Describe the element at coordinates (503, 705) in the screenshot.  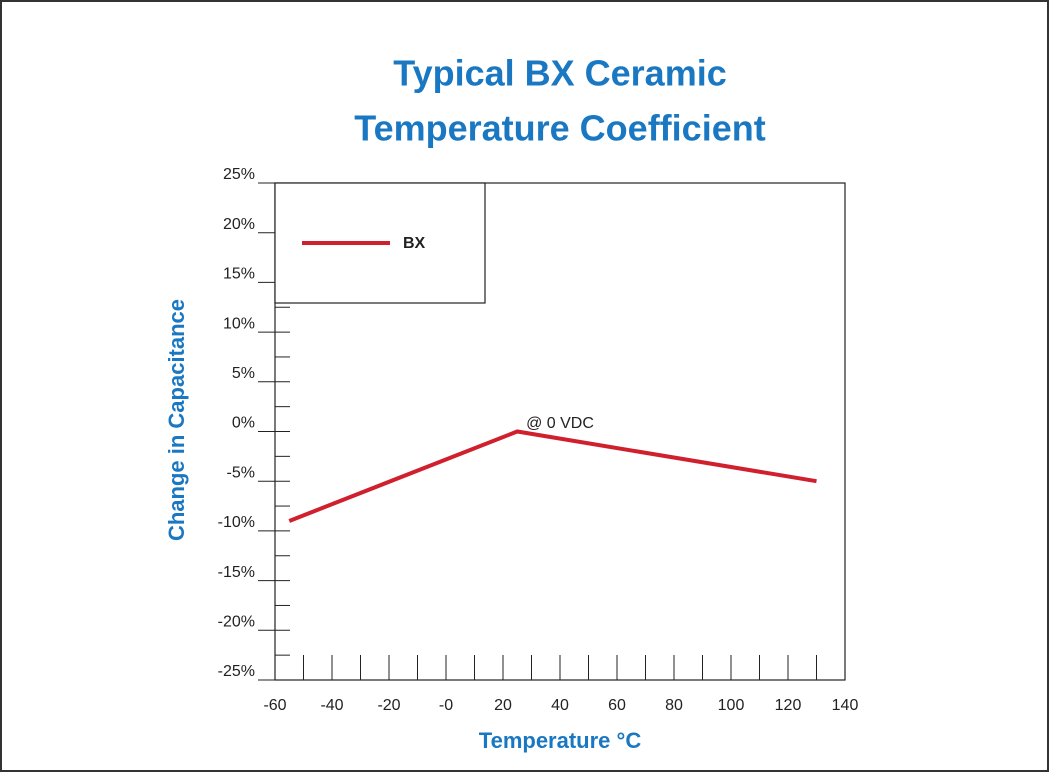
I see `x-tick-label: 20` at that location.